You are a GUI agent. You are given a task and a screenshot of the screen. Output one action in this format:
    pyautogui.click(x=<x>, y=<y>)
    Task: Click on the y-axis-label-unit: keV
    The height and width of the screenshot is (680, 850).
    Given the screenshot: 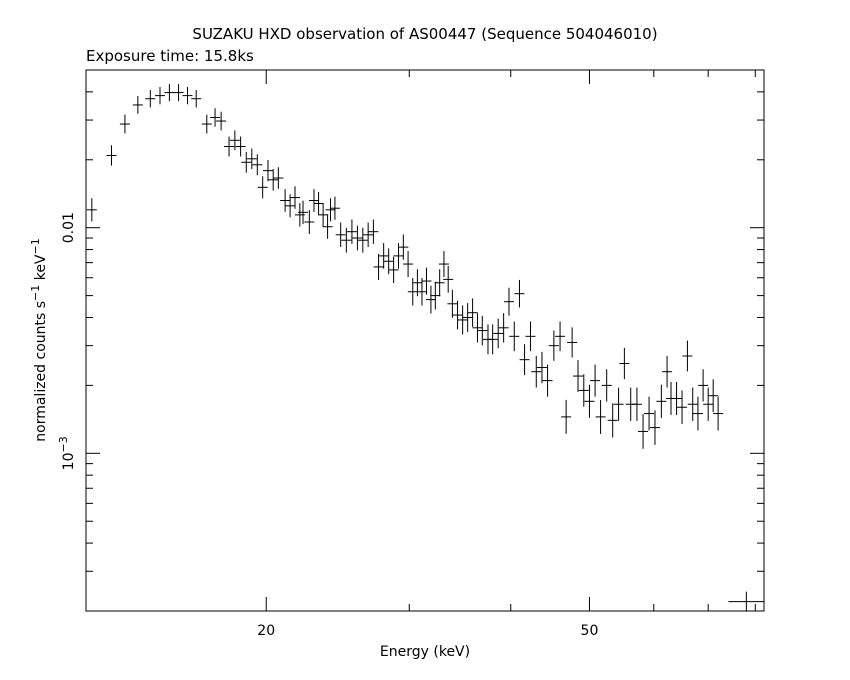 What is the action you would take?
    pyautogui.click(x=41, y=269)
    